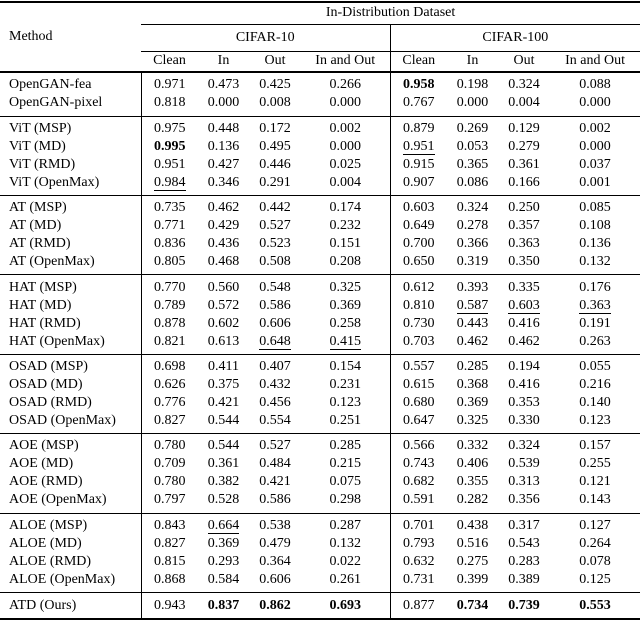 This screenshot has height=626, width=640. What do you see at coordinates (223, 464) in the screenshot?
I see `value-text: 0.361` at bounding box center [223, 464].